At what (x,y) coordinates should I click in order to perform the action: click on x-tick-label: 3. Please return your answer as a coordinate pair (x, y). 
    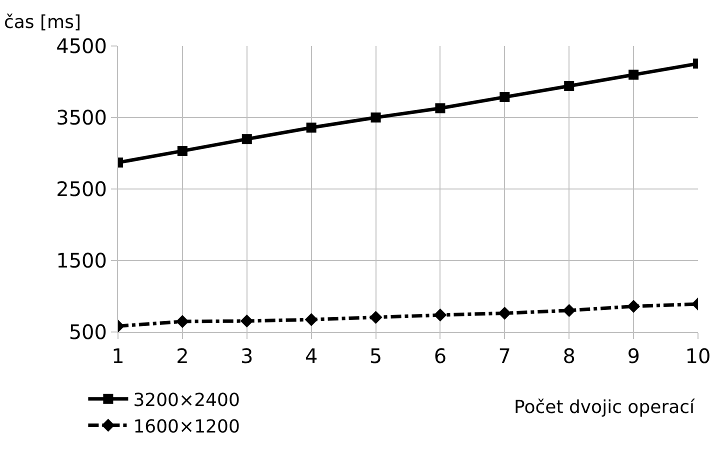
    Looking at the image, I should click on (247, 356).